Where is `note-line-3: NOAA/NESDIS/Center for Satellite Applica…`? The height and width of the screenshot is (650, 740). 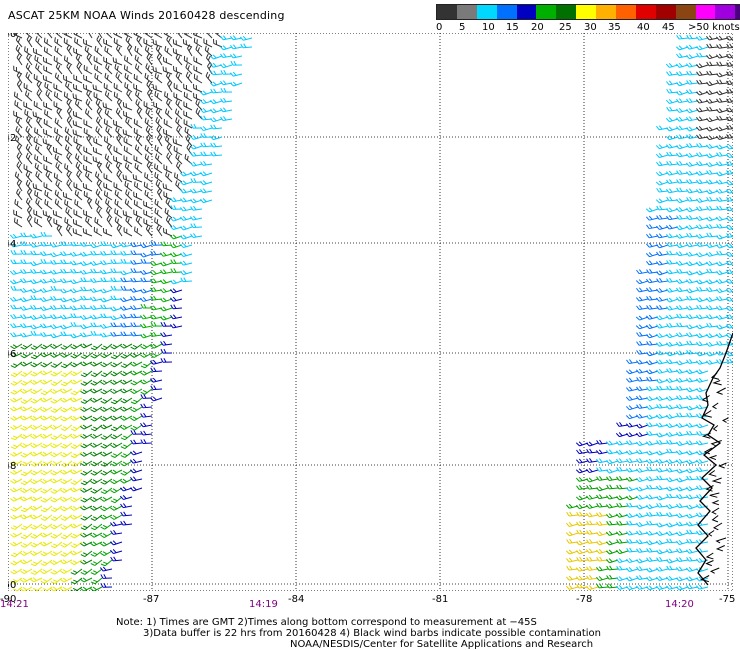 note-line-3: NOAA/NESDIS/Center for Satellite Applica… is located at coordinates (442, 644).